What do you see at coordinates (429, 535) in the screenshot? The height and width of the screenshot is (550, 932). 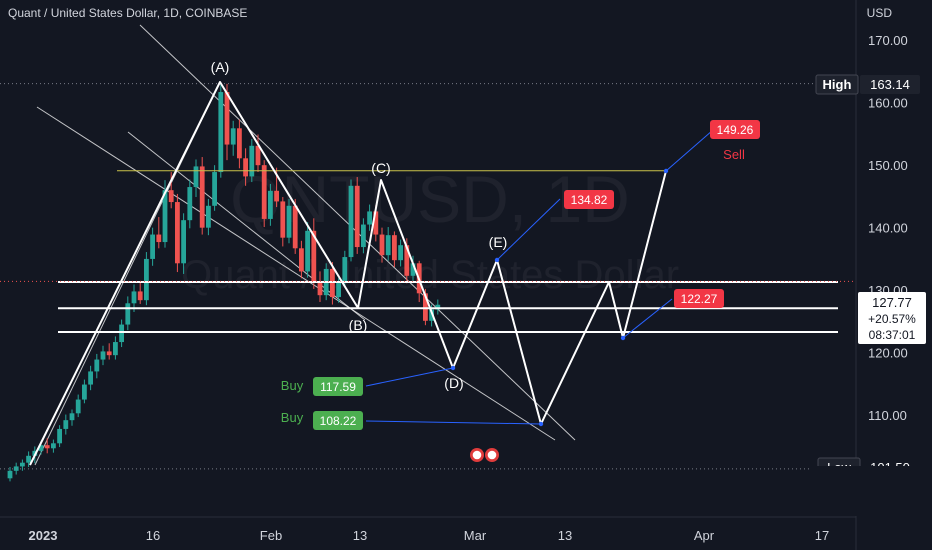 I see `time-axis: 2023 16 Feb 13 Mar 13 Apr 17` at bounding box center [429, 535].